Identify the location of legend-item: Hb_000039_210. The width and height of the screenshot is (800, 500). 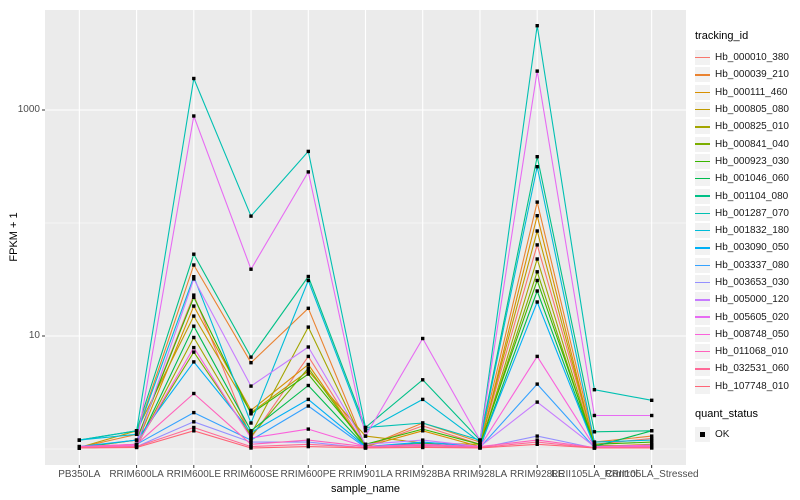
(746, 74).